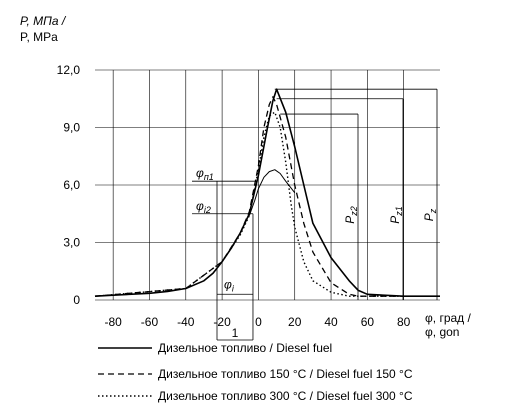 This screenshot has width=508, height=411. Describe the element at coordinates (39, 37) in the screenshot. I see `ylabel-en: P, MPa` at that location.